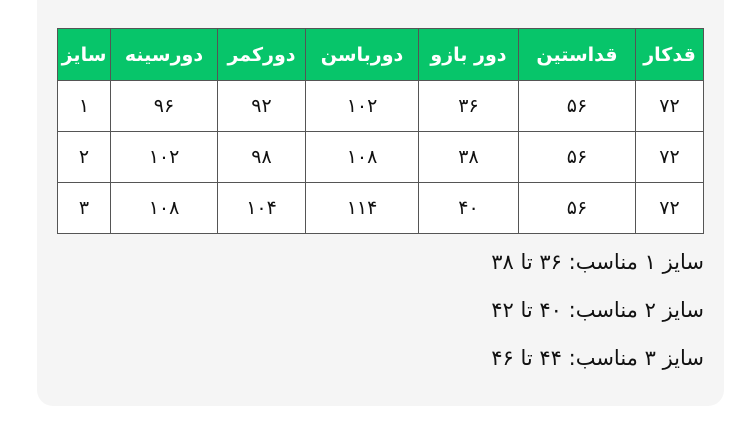  What do you see at coordinates (84, 54) in the screenshot?
I see `header-size: سایز` at bounding box center [84, 54].